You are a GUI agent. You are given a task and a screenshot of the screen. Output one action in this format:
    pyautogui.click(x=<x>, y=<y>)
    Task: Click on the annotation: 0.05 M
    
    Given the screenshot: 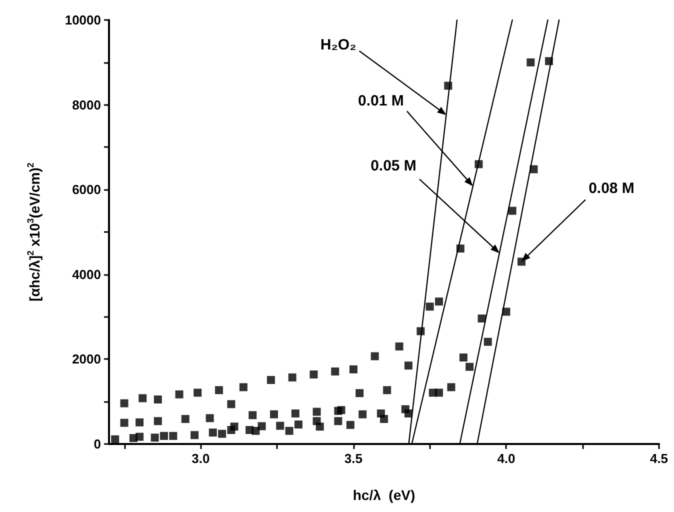 What is the action you would take?
    pyautogui.click(x=393, y=166)
    